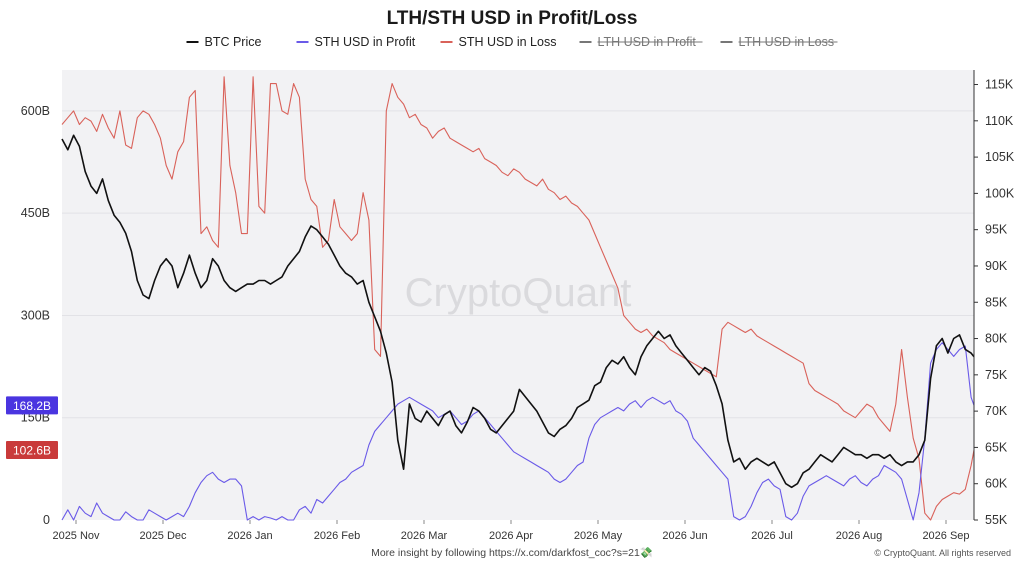  I want to click on x-tick-label: 2025 Dec, so click(163, 536).